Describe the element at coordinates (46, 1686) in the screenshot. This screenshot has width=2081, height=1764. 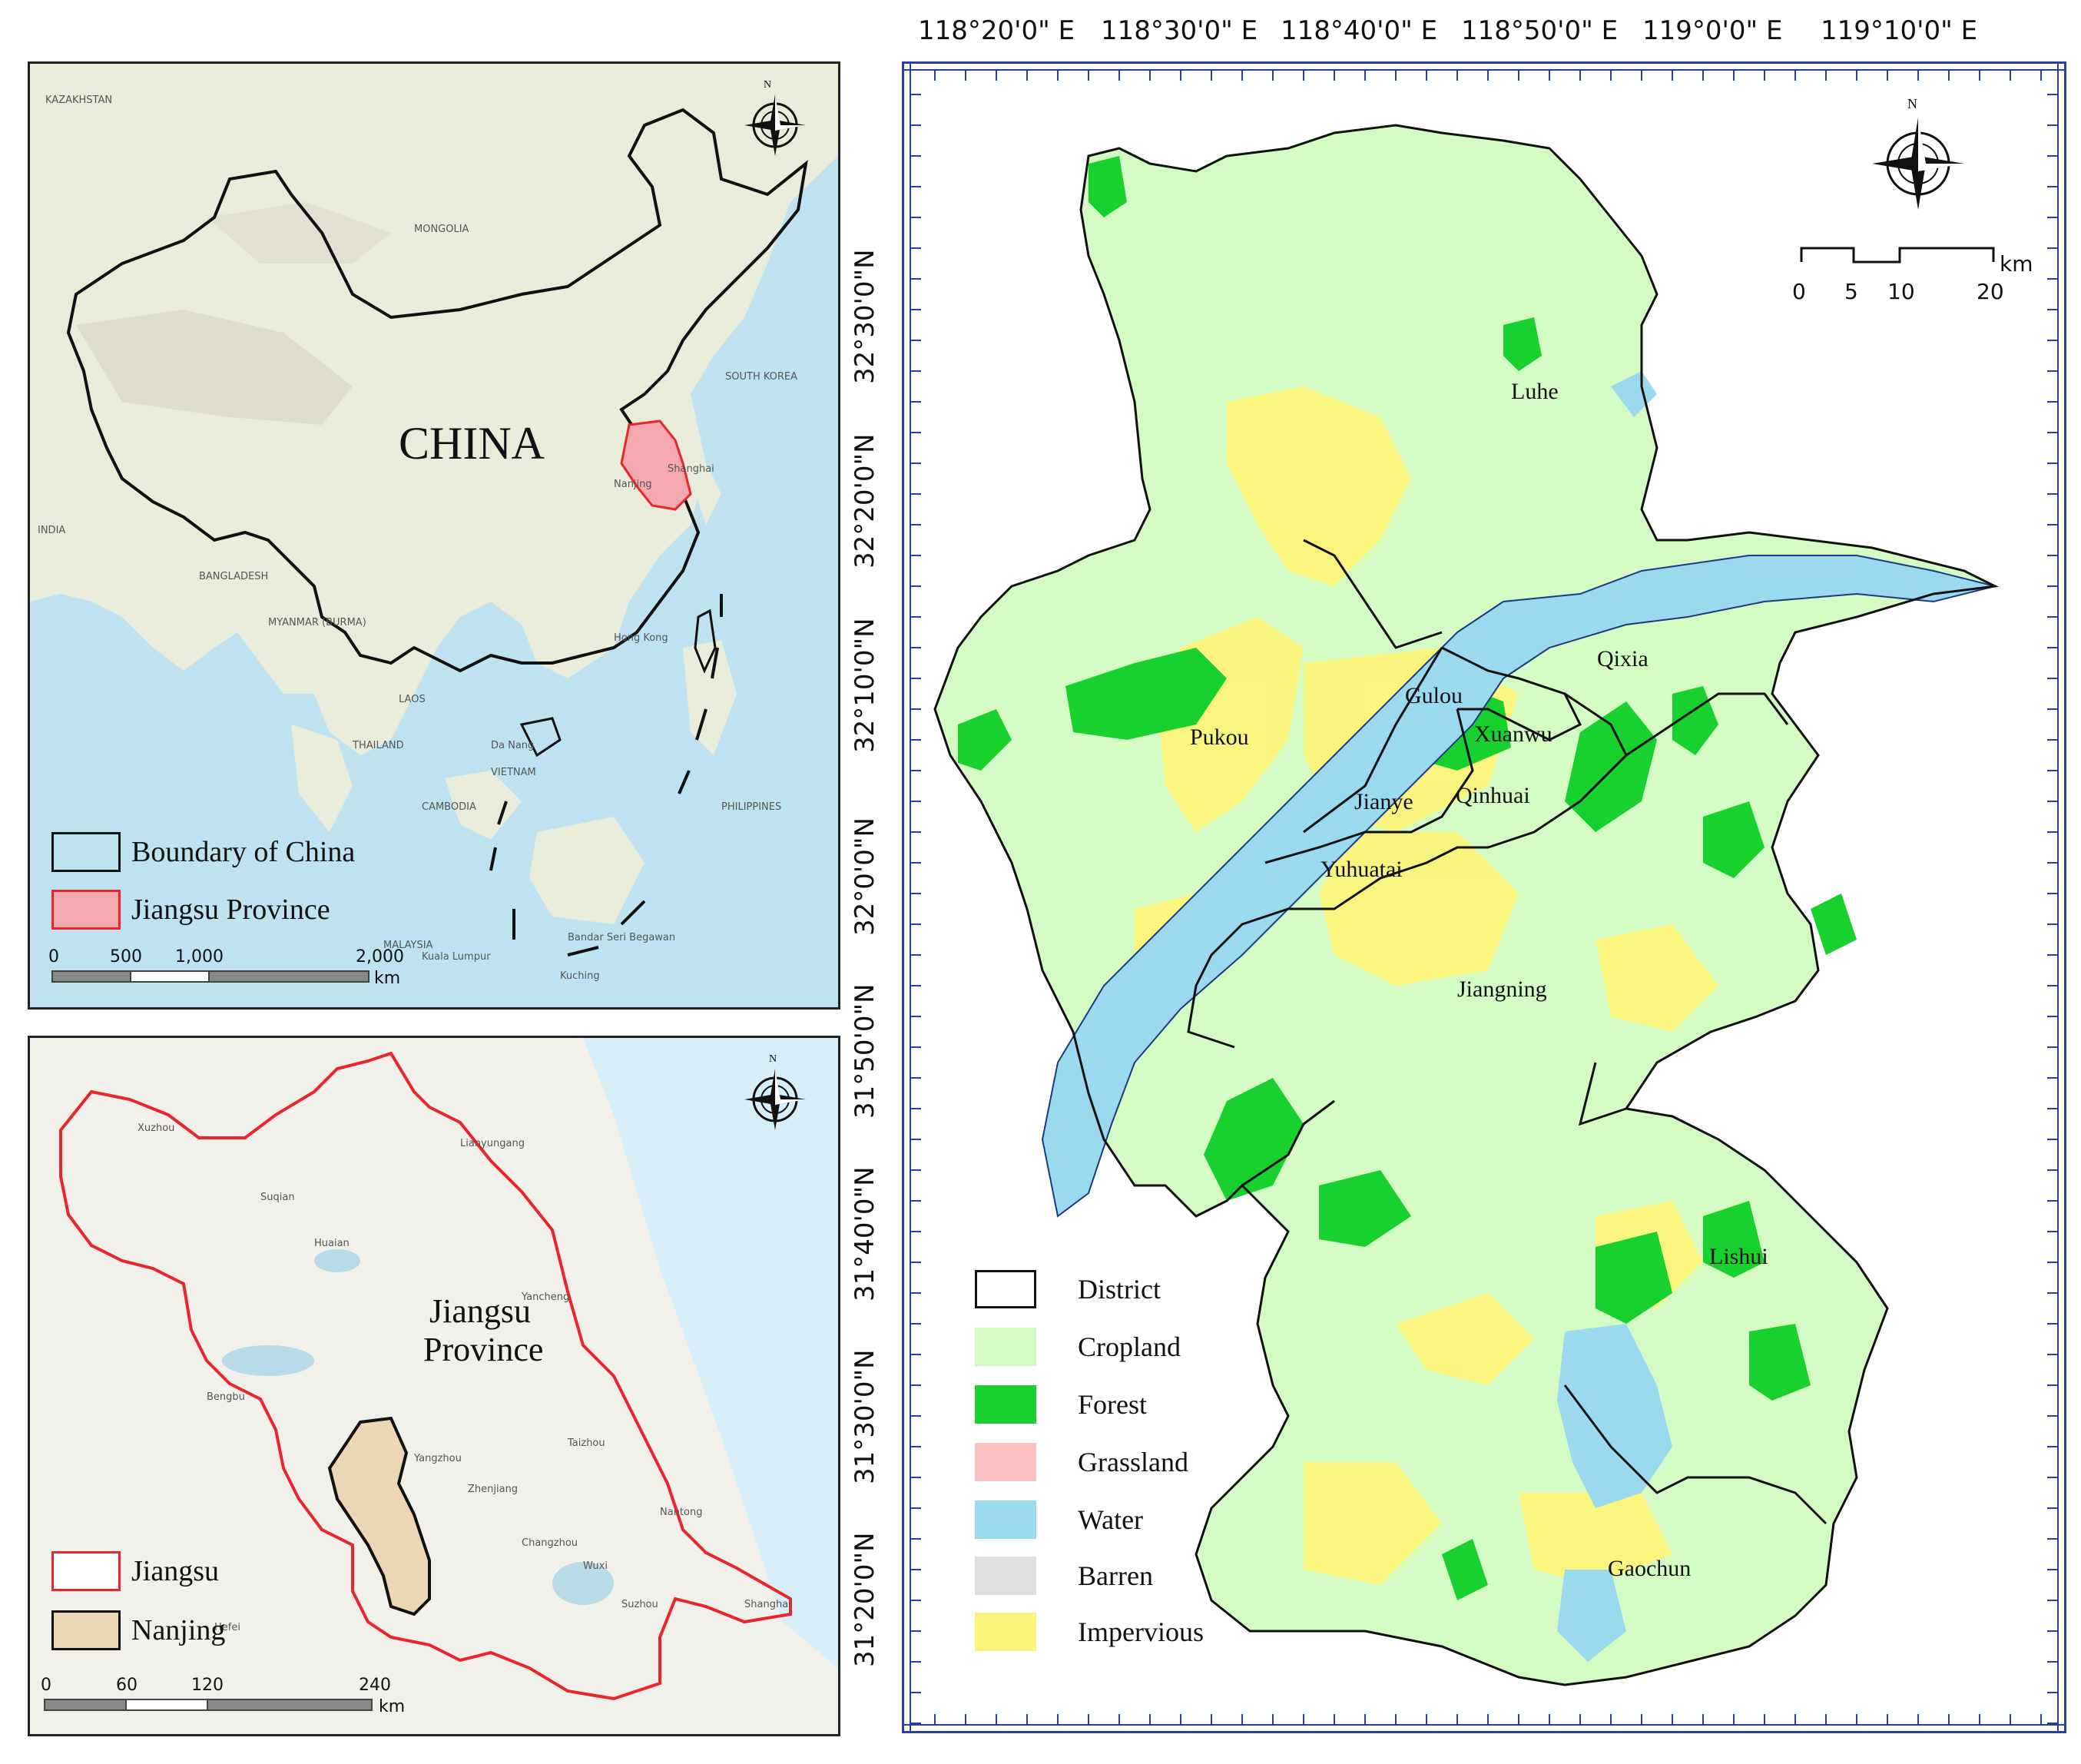
I see `scale-tick: 0` at that location.